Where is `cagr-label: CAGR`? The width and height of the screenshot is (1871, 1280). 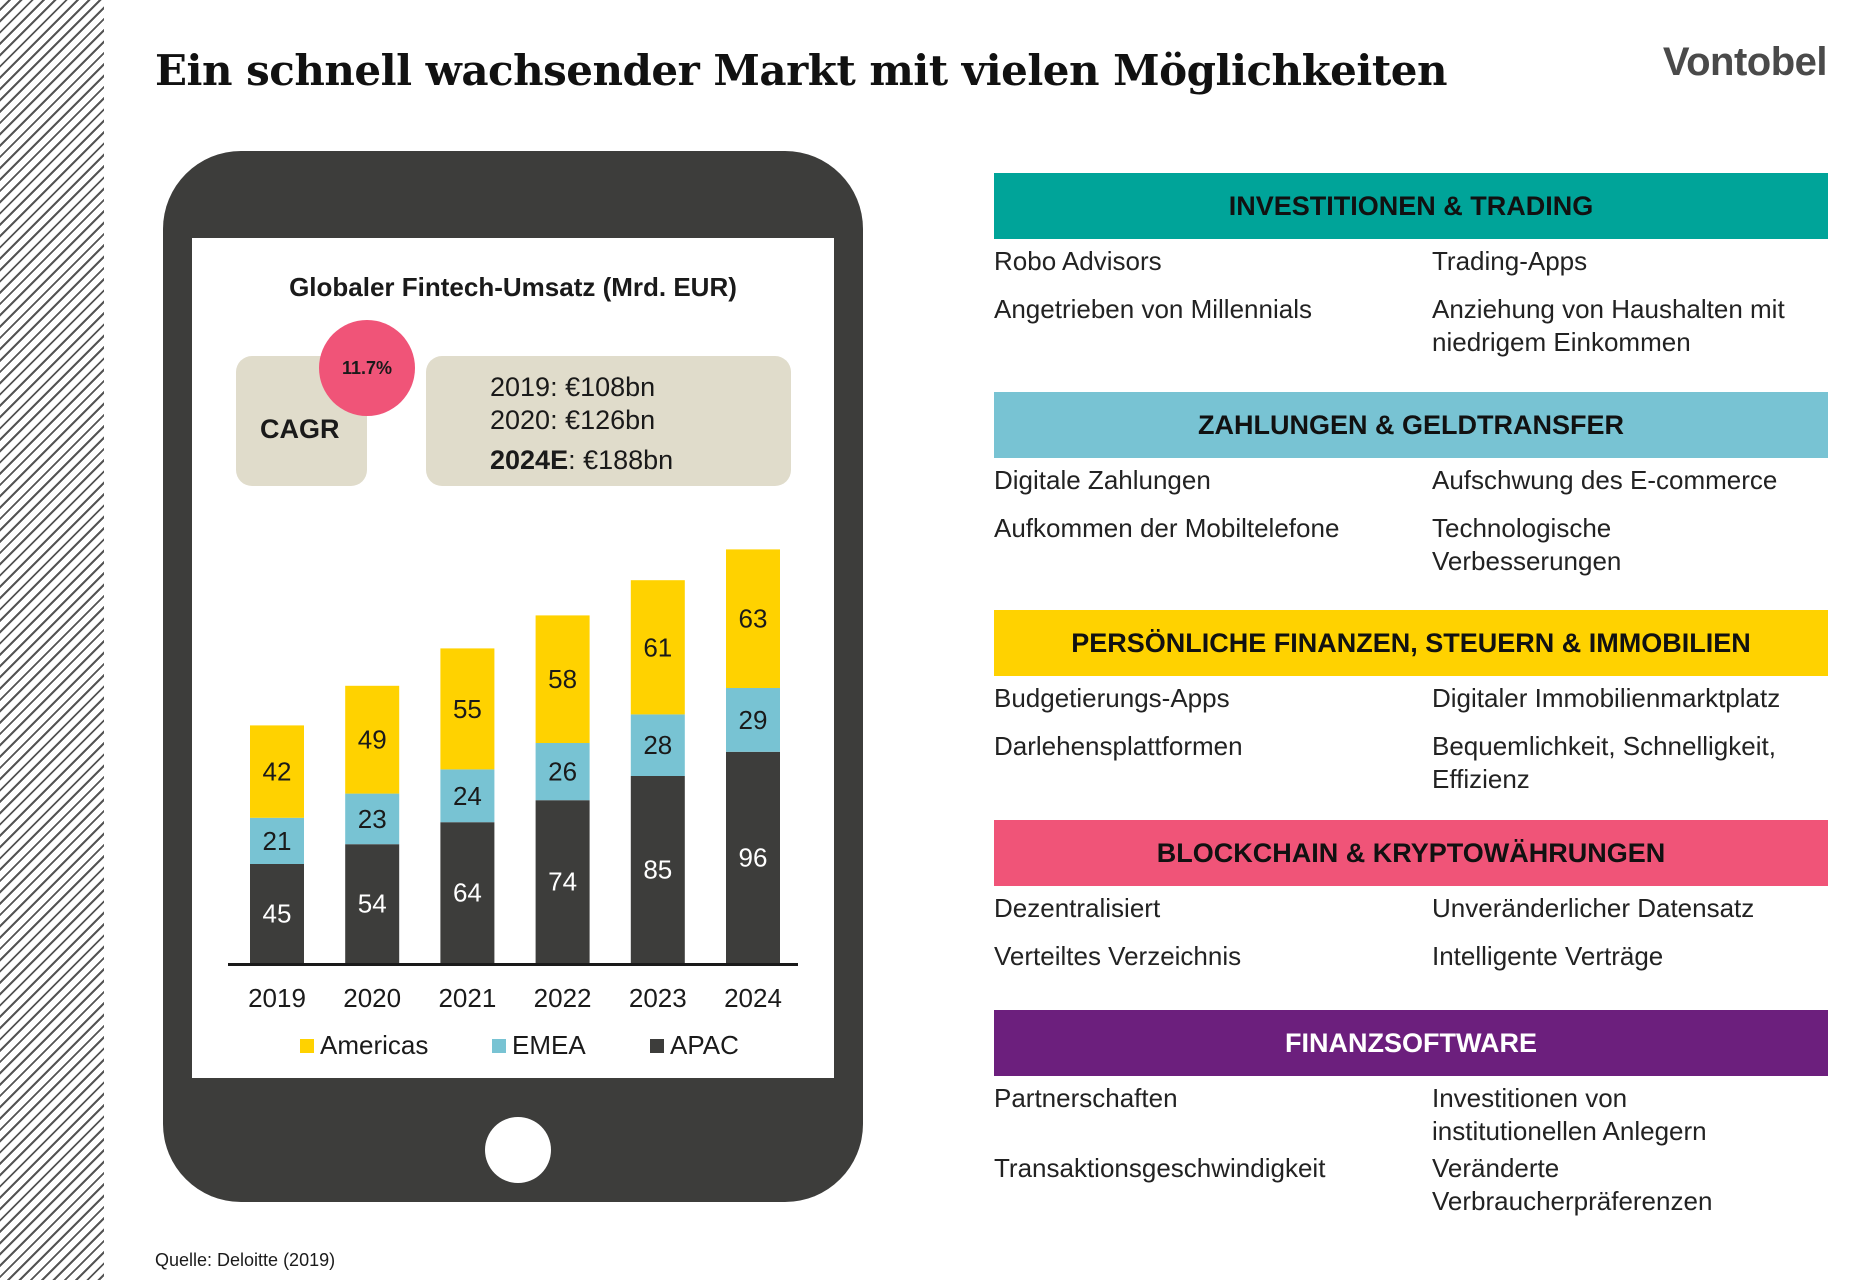
cagr-label: CAGR is located at coordinates (300, 429).